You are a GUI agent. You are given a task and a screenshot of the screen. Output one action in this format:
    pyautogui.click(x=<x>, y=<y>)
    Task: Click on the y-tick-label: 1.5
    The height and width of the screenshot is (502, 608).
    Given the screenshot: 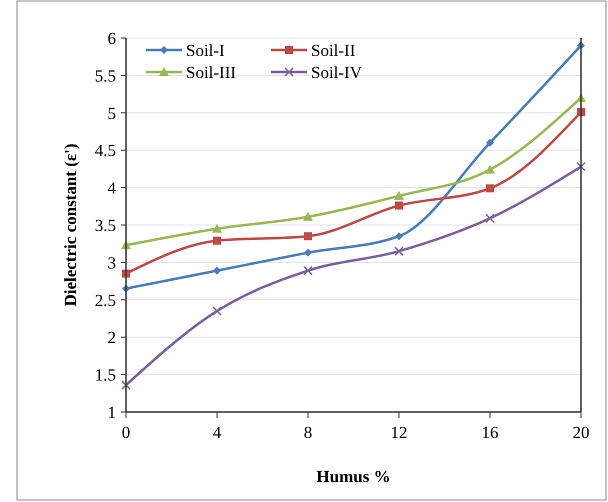 What is the action you would take?
    pyautogui.click(x=105, y=375)
    